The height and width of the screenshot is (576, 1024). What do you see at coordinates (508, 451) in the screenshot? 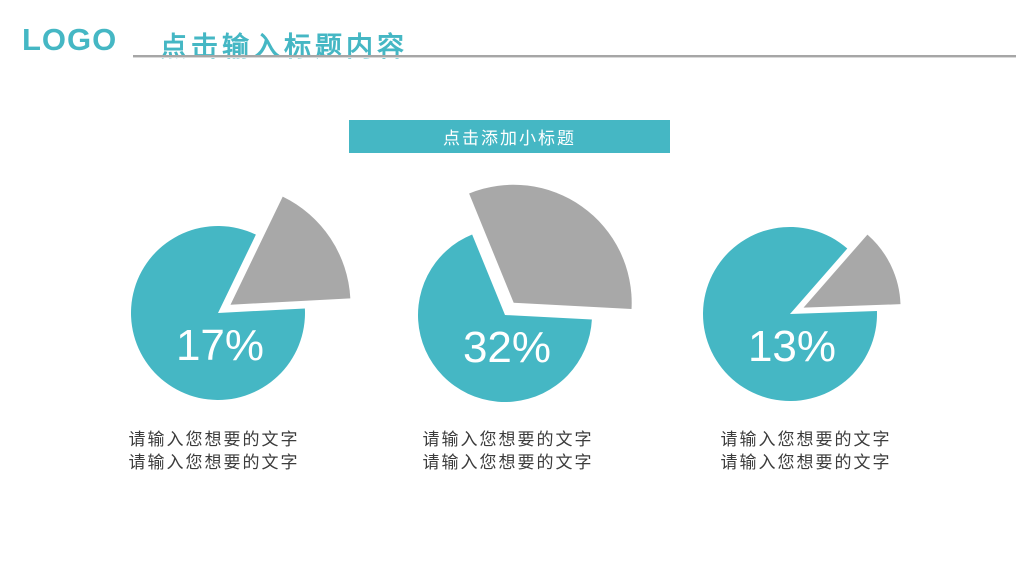
I see `caption-block-2: 请输入您想要的文字 请输入您想要的文字` at bounding box center [508, 451].